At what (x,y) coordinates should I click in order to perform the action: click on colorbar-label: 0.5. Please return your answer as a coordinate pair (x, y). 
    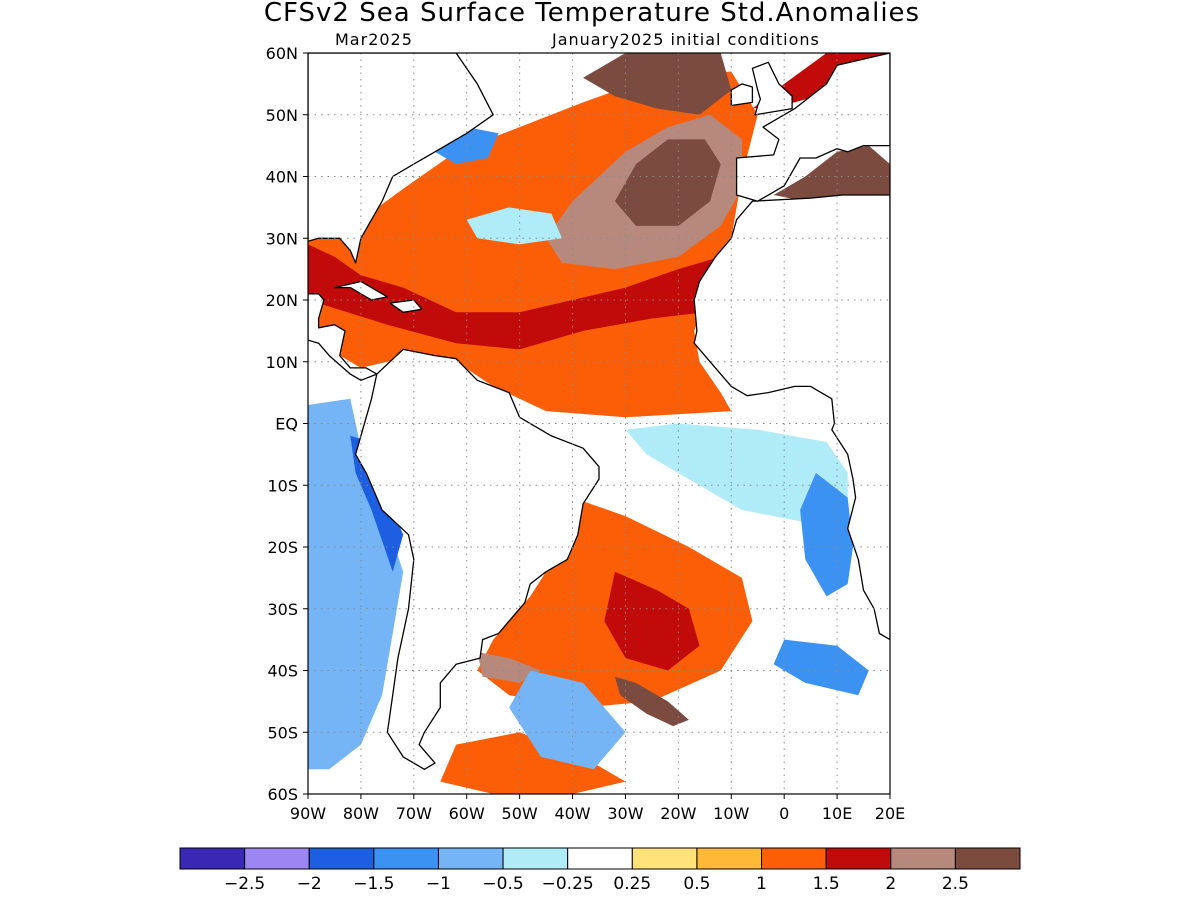
    Looking at the image, I should click on (696, 884).